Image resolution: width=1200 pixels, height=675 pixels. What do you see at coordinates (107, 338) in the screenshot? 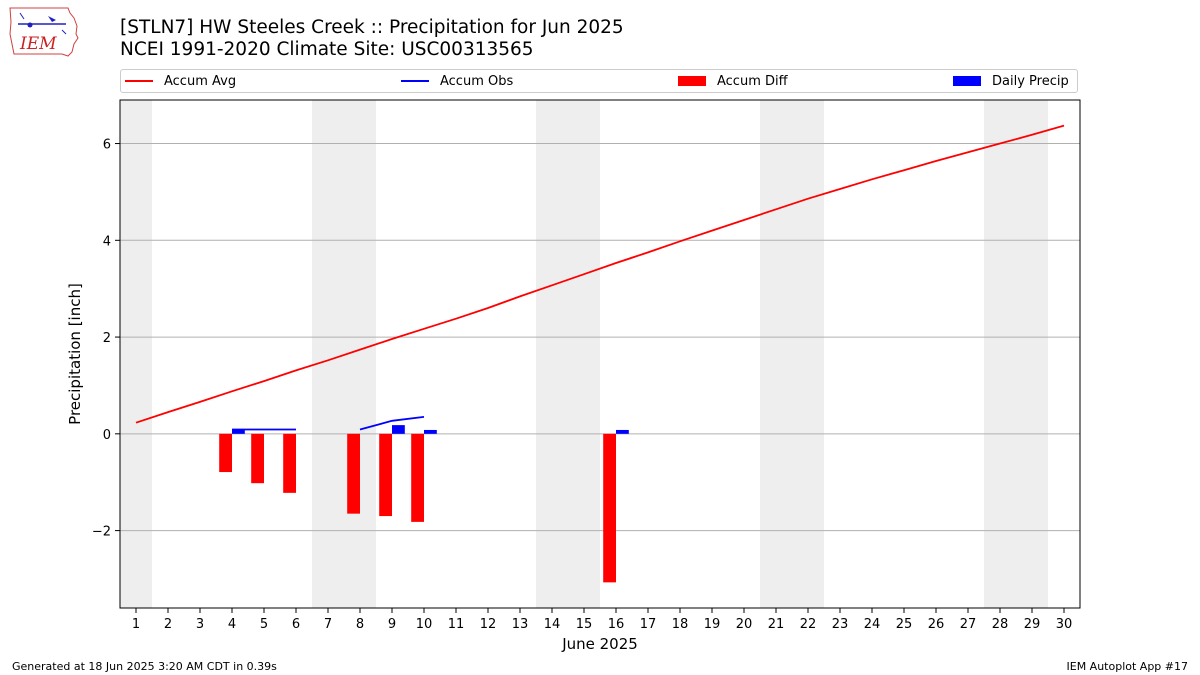
I see `y-tick-label: 2` at bounding box center [107, 338].